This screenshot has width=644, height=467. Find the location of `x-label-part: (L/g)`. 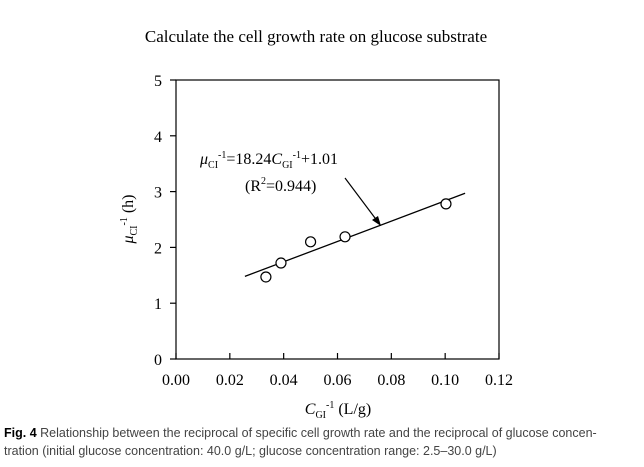

x-label-part: (L/g) is located at coordinates (354, 409).